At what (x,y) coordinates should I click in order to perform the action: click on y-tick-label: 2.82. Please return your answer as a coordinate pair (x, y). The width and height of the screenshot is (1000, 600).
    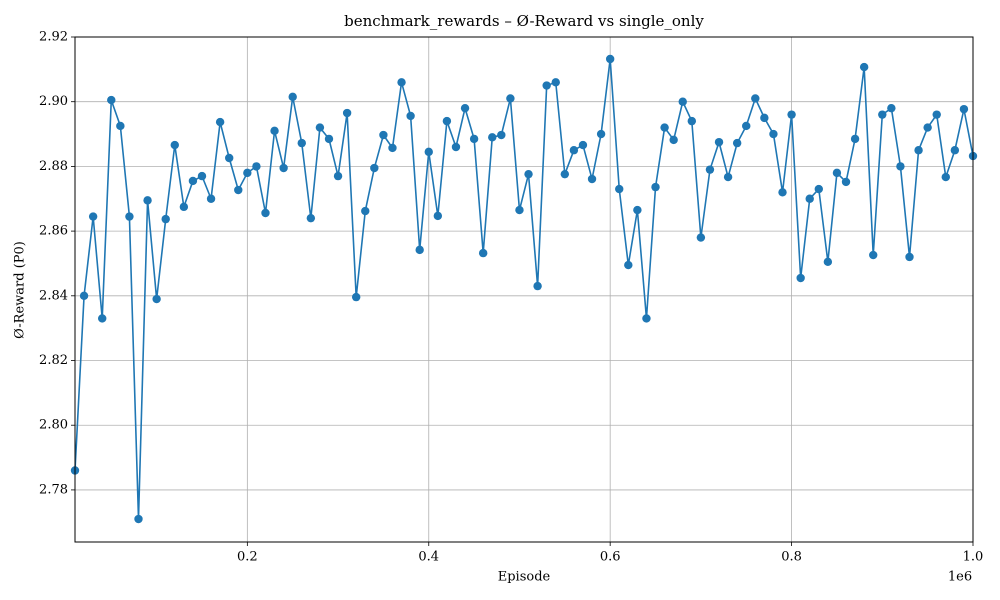
    Looking at the image, I should click on (53, 360).